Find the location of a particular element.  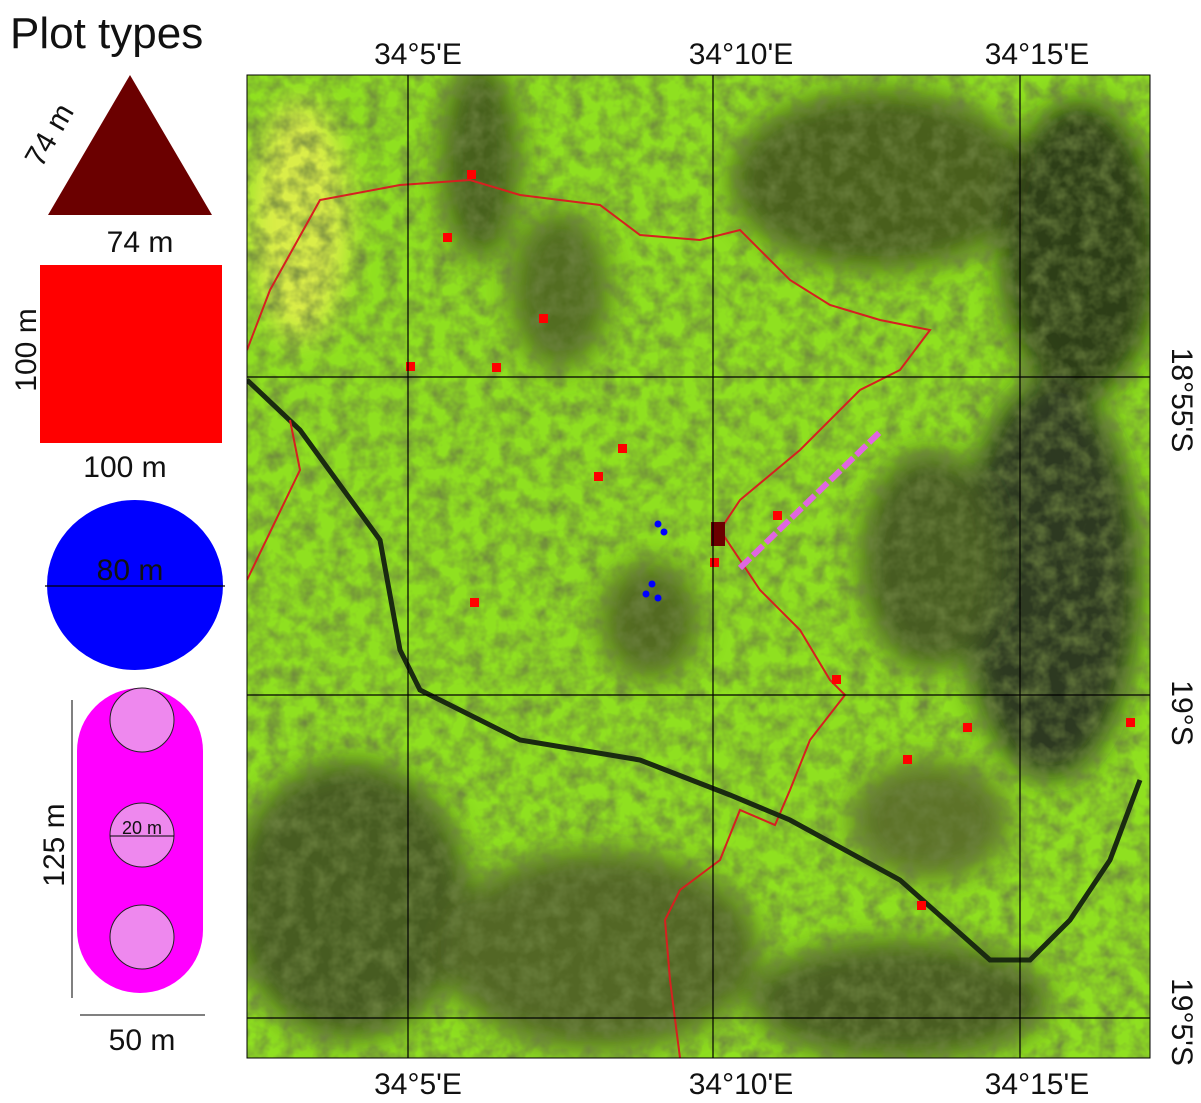

bottom-lon-label: 34°15'E is located at coordinates (1037, 1084).